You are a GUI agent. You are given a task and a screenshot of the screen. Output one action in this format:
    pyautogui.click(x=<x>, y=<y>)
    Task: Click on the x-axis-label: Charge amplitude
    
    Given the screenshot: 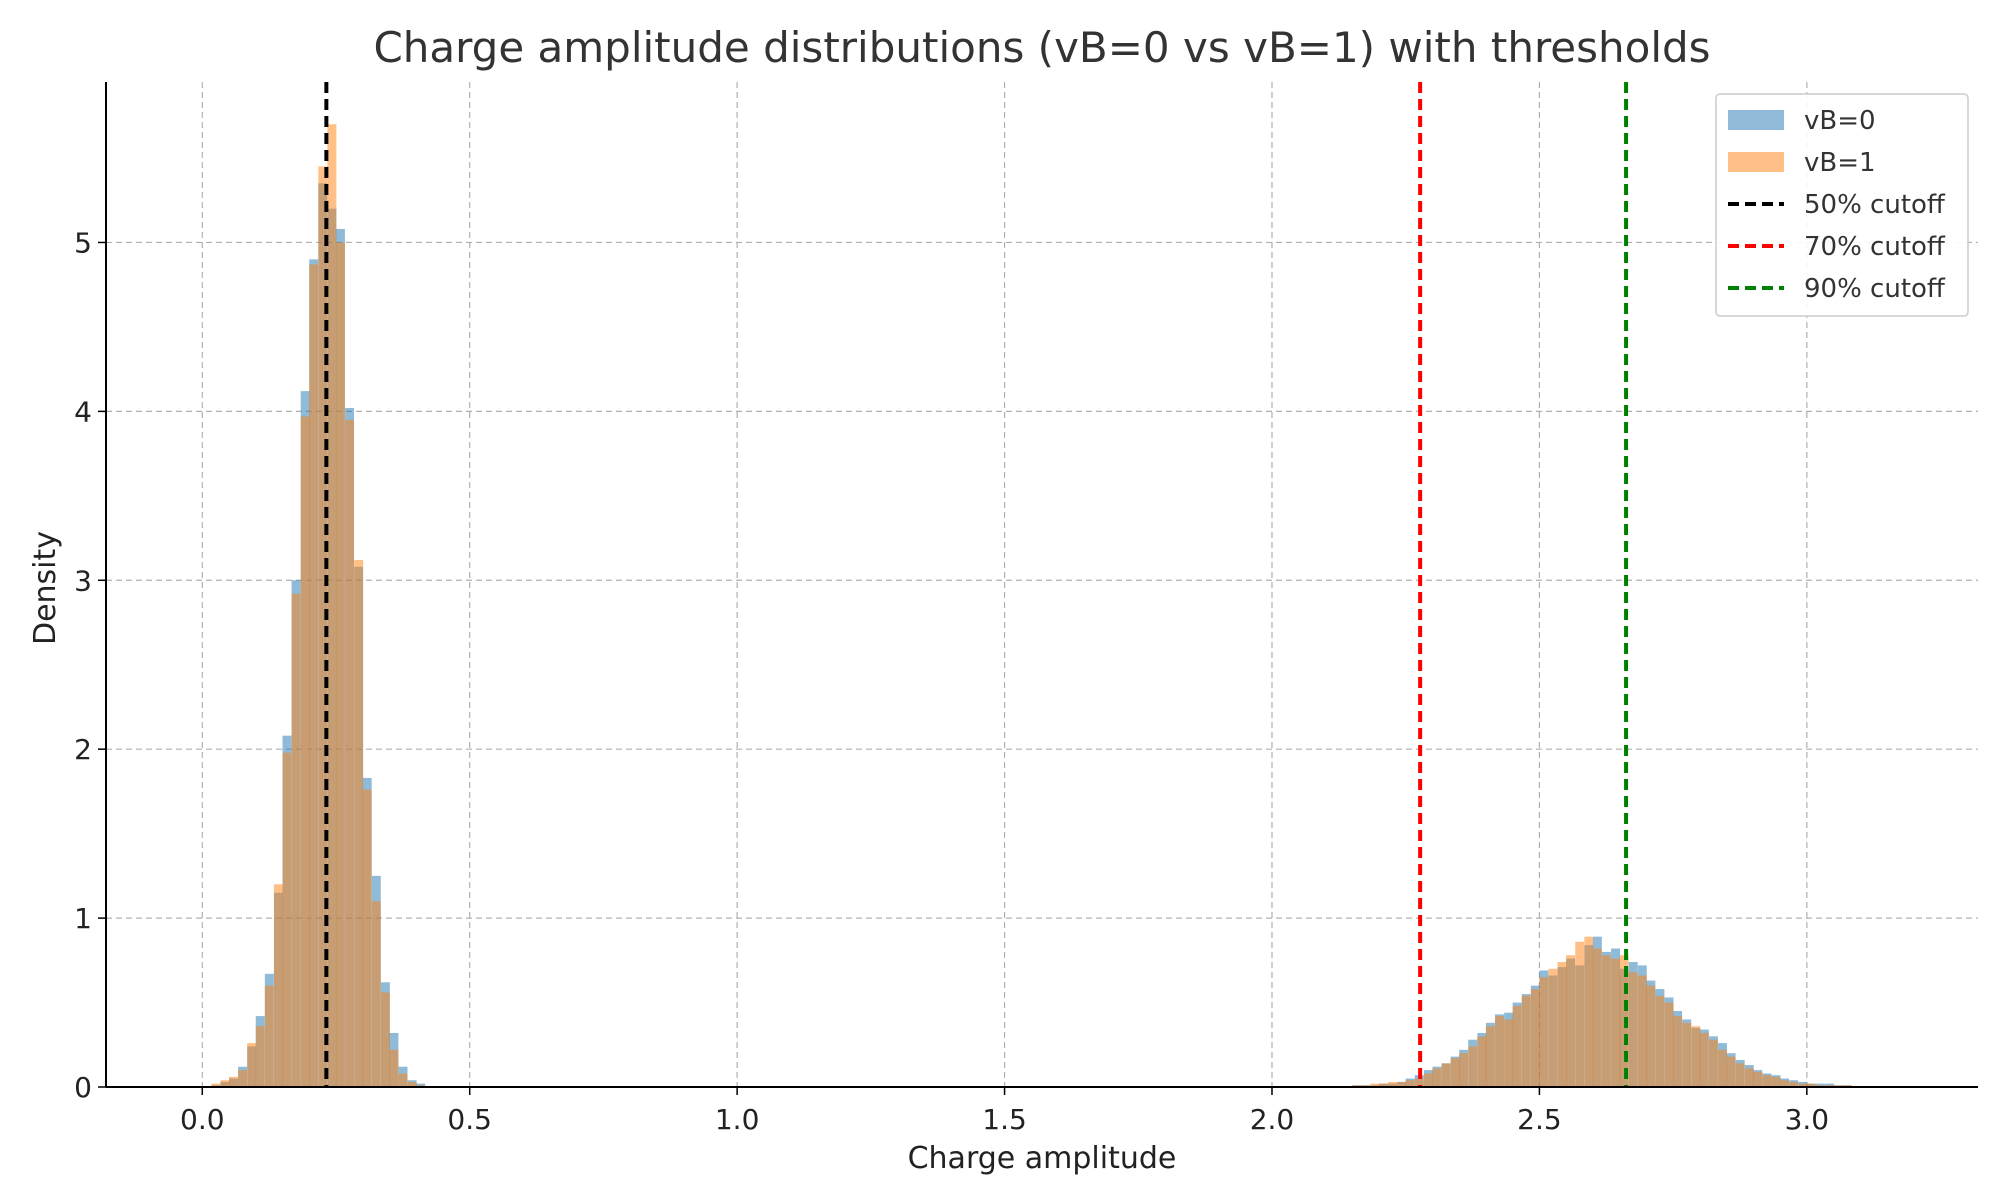 What is the action you would take?
    pyautogui.click(x=1042, y=1158)
    